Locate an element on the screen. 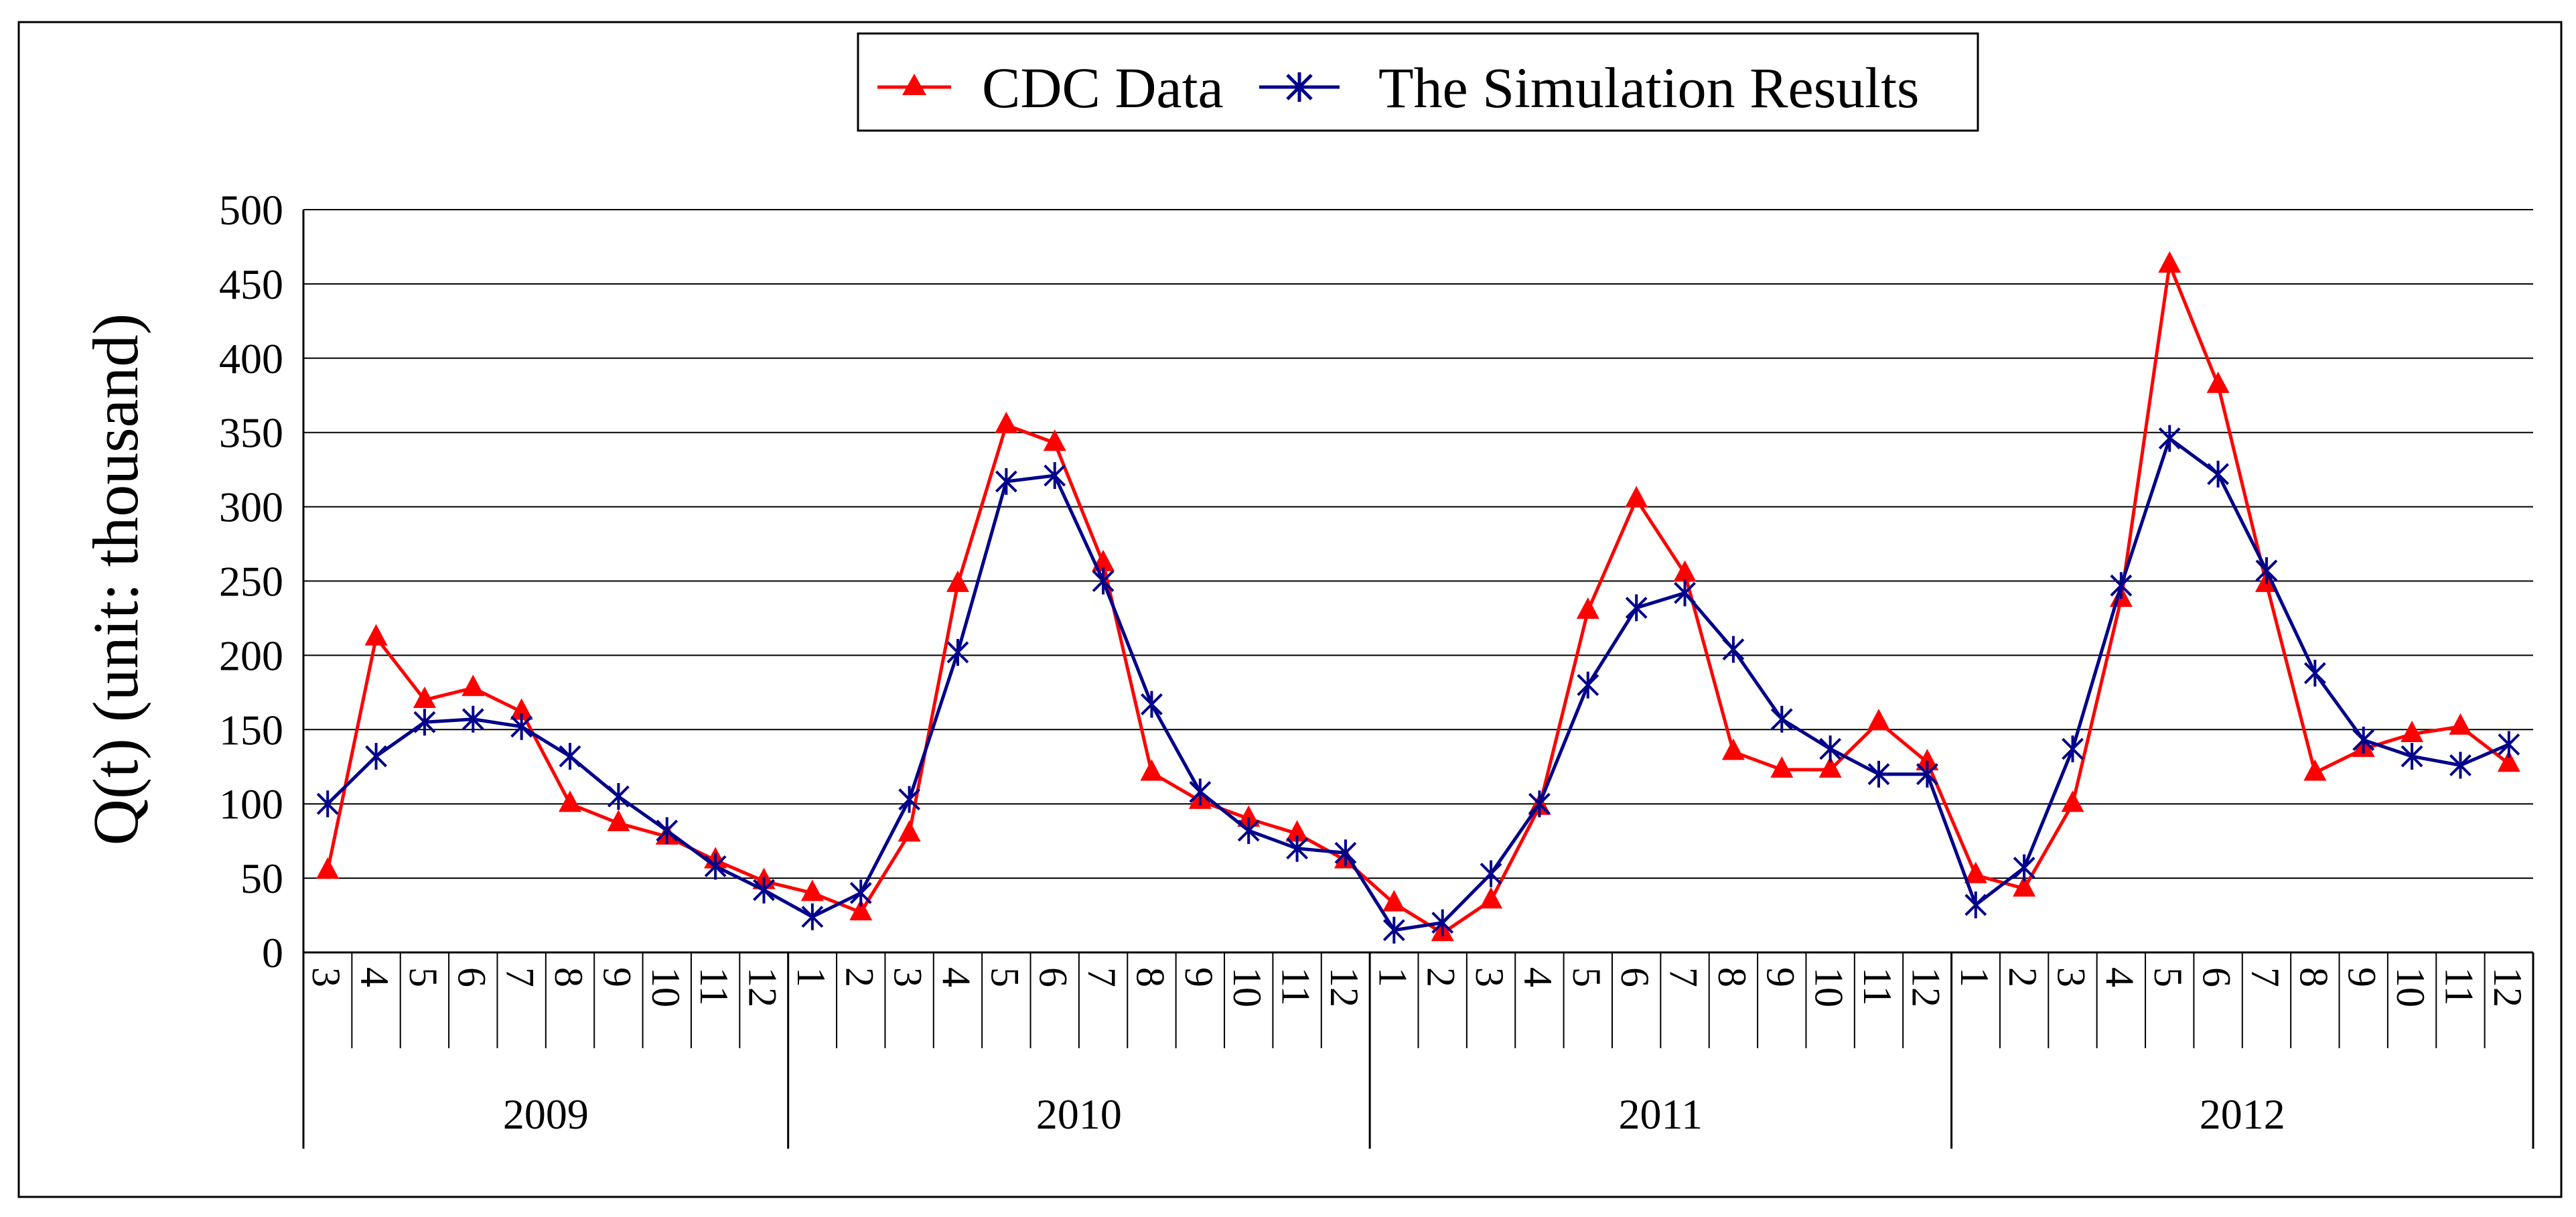 The width and height of the screenshot is (2576, 1217). y-axis-label: Q(t) (unit: thousand) is located at coordinates (115, 579).